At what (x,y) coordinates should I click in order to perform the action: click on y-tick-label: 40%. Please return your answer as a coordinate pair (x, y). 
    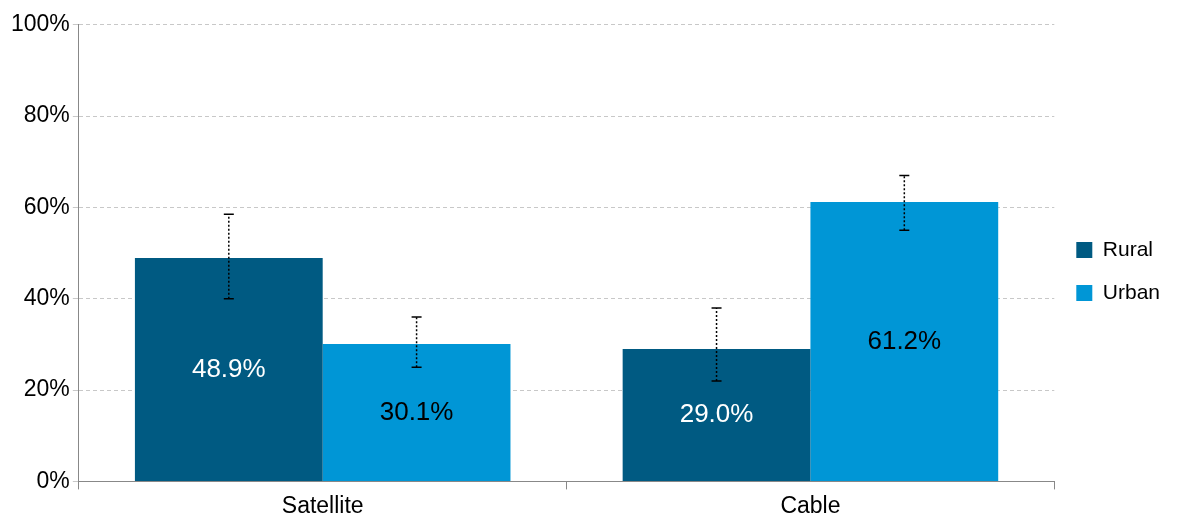
    Looking at the image, I should click on (46, 297).